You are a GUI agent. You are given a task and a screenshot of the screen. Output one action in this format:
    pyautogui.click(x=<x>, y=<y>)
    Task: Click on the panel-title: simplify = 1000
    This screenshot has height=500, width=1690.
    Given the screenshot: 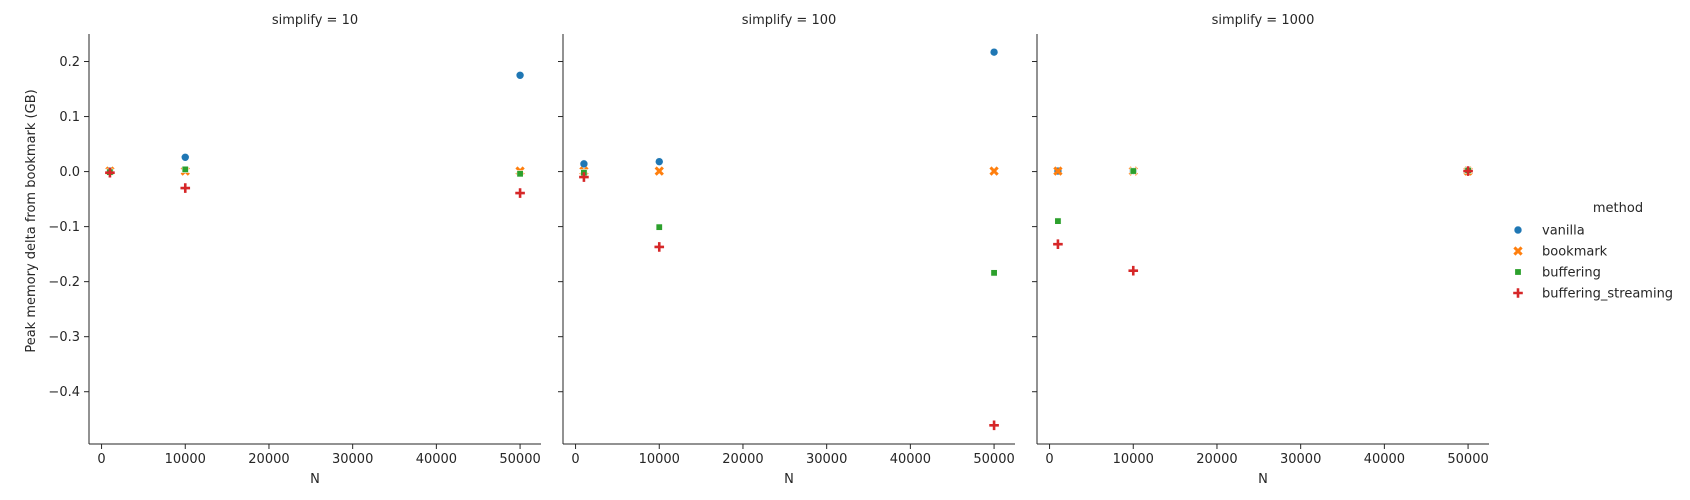 What is the action you would take?
    pyautogui.click(x=1263, y=20)
    